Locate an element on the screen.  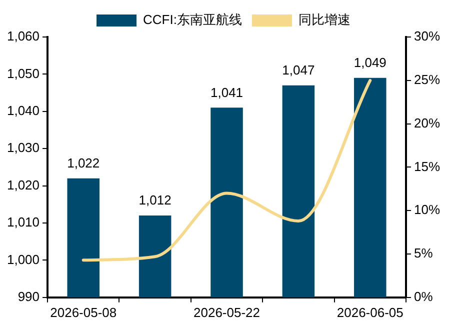
legend-label: 同比增速 is located at coordinates (324, 20).